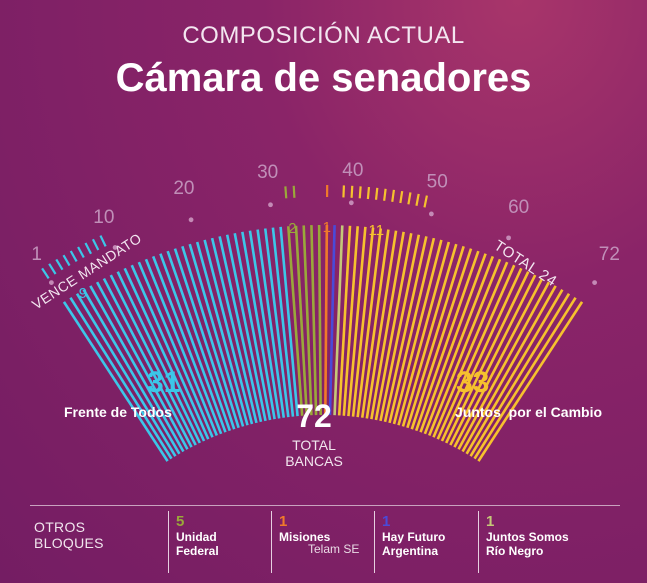 This screenshot has width=647, height=583. Describe the element at coordinates (183, 188) in the screenshot. I see `scale-tick-label: 20` at that location.